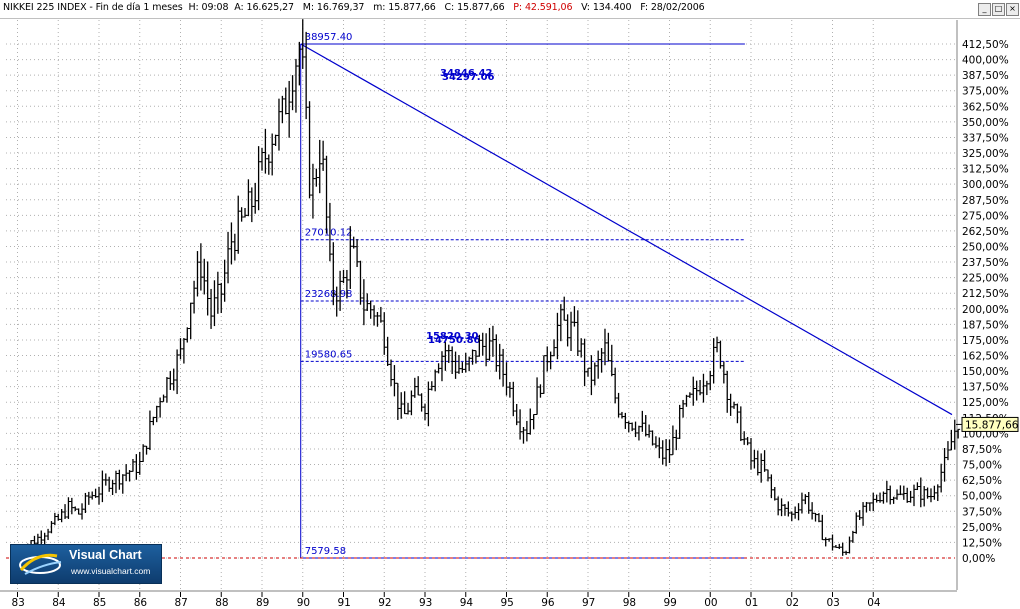  What do you see at coordinates (985, 216) in the screenshot?
I see `y-tick-label: 275,00%` at bounding box center [985, 216].